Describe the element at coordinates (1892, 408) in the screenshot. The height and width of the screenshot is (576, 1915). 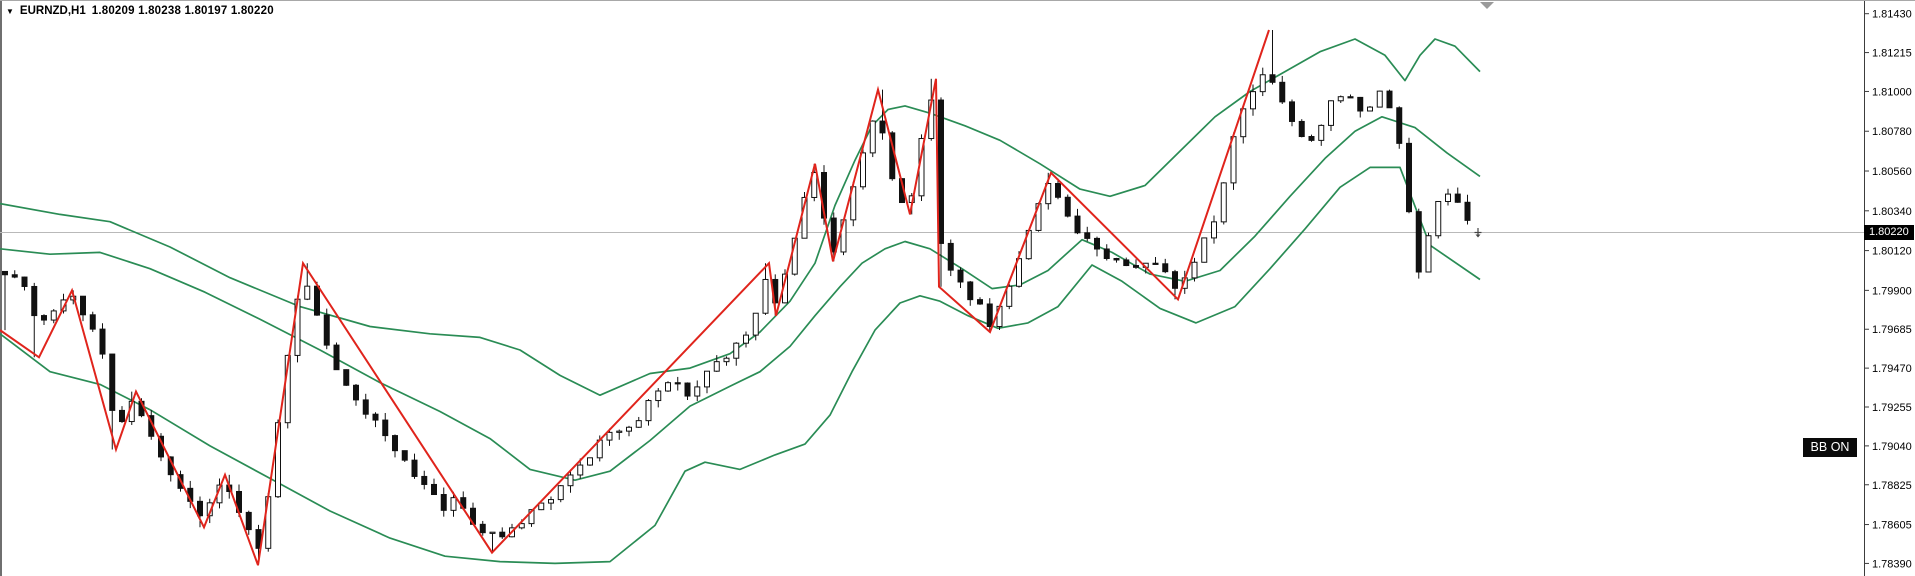
I see `axis-label: 1.79255` at that location.